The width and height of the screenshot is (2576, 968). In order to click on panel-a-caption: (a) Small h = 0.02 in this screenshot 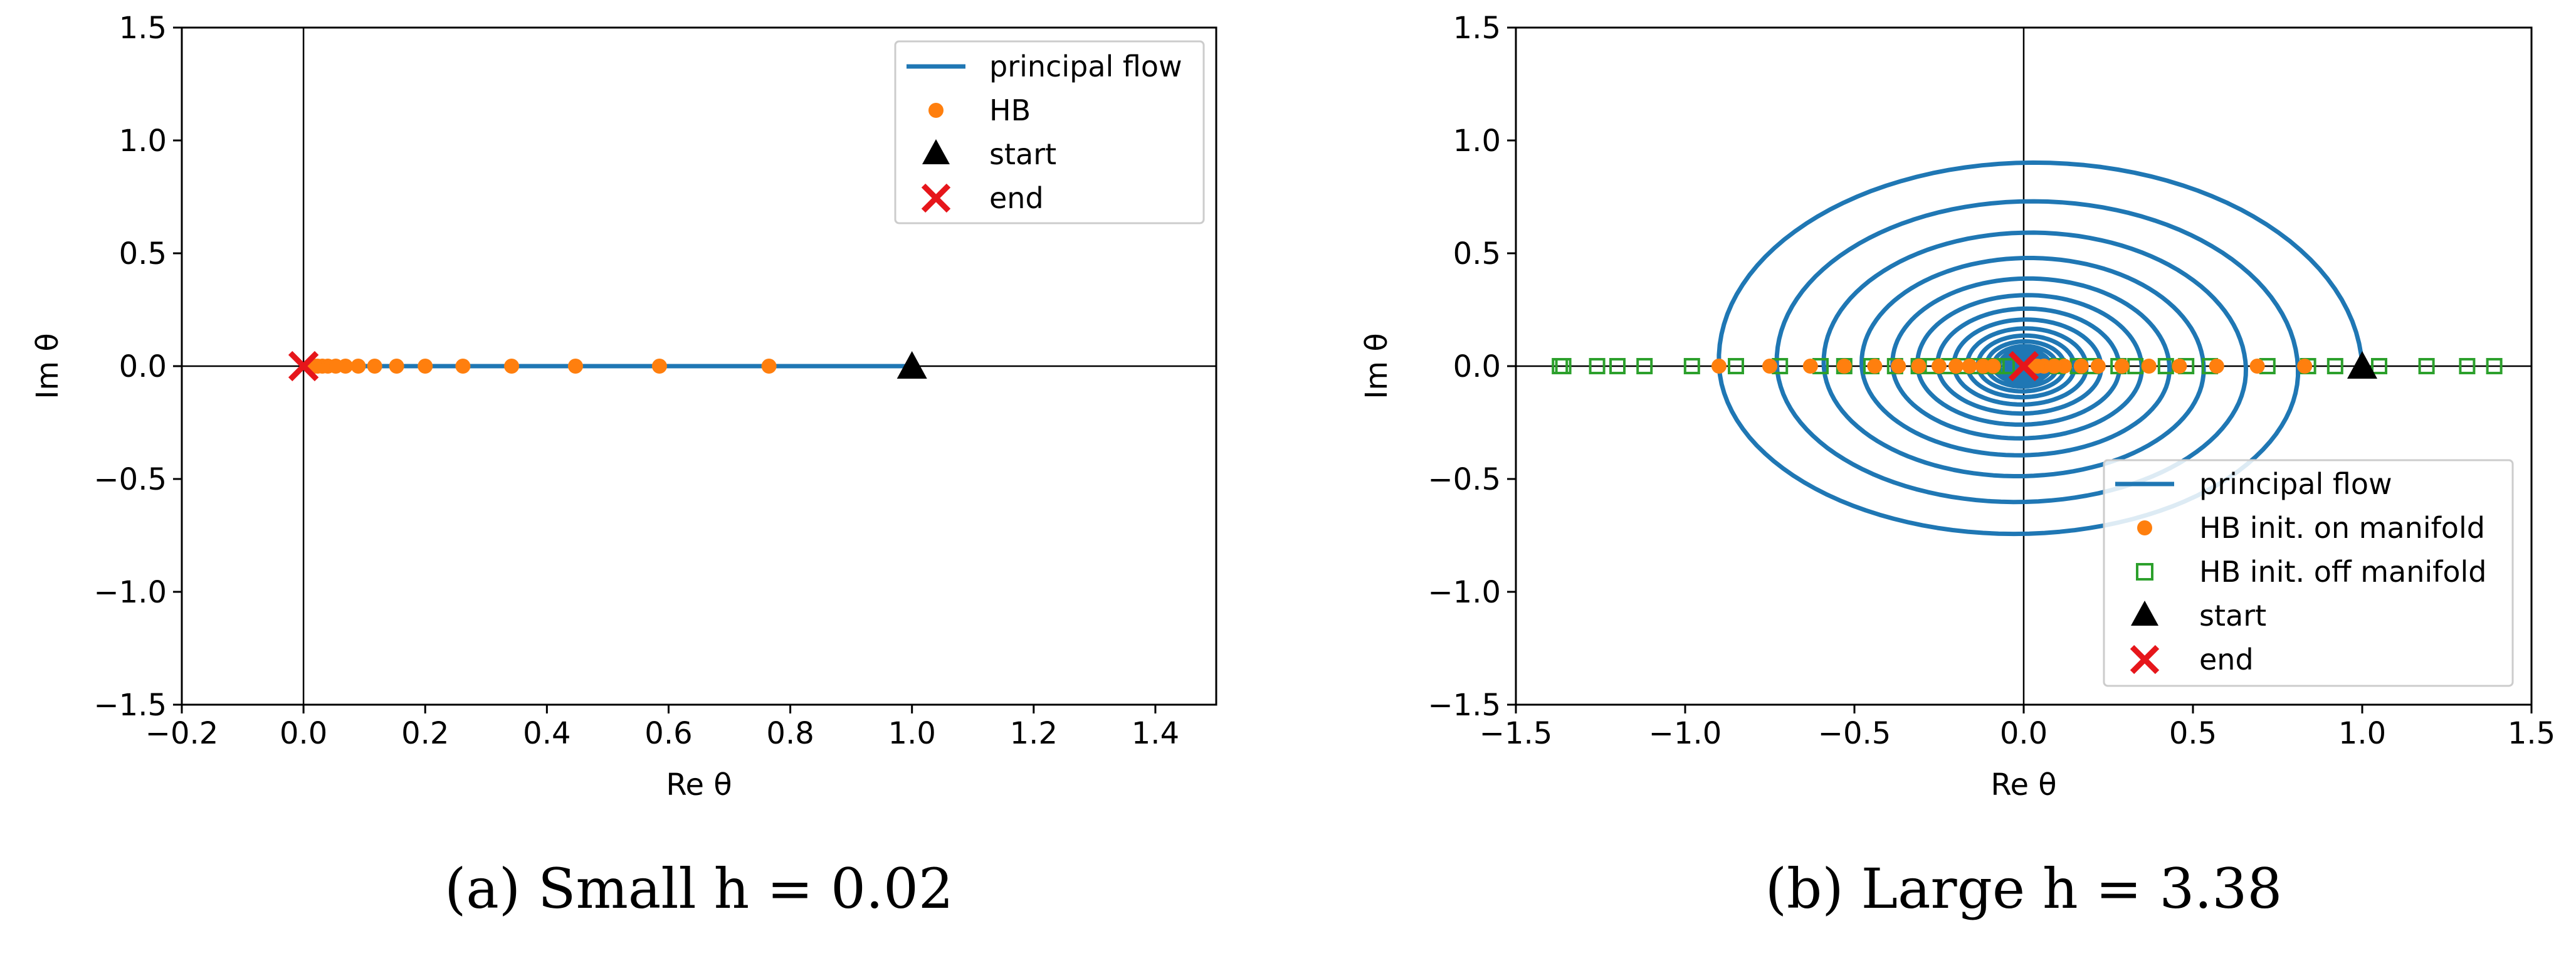, I will do `click(699, 888)`.